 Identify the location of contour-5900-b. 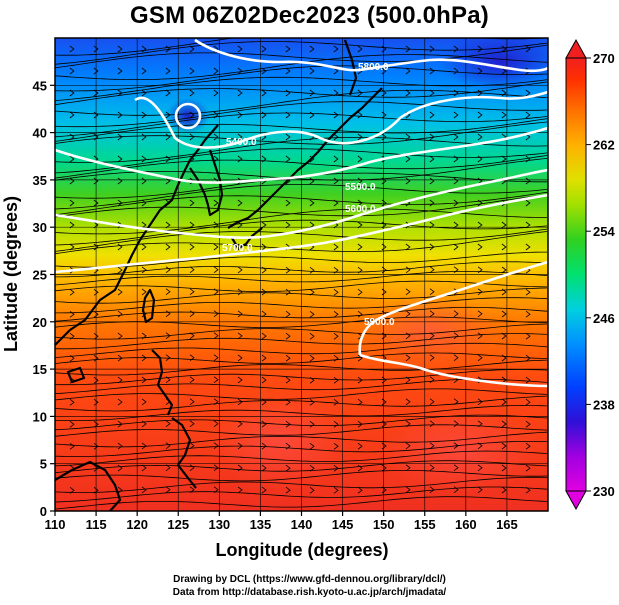
(453, 370).